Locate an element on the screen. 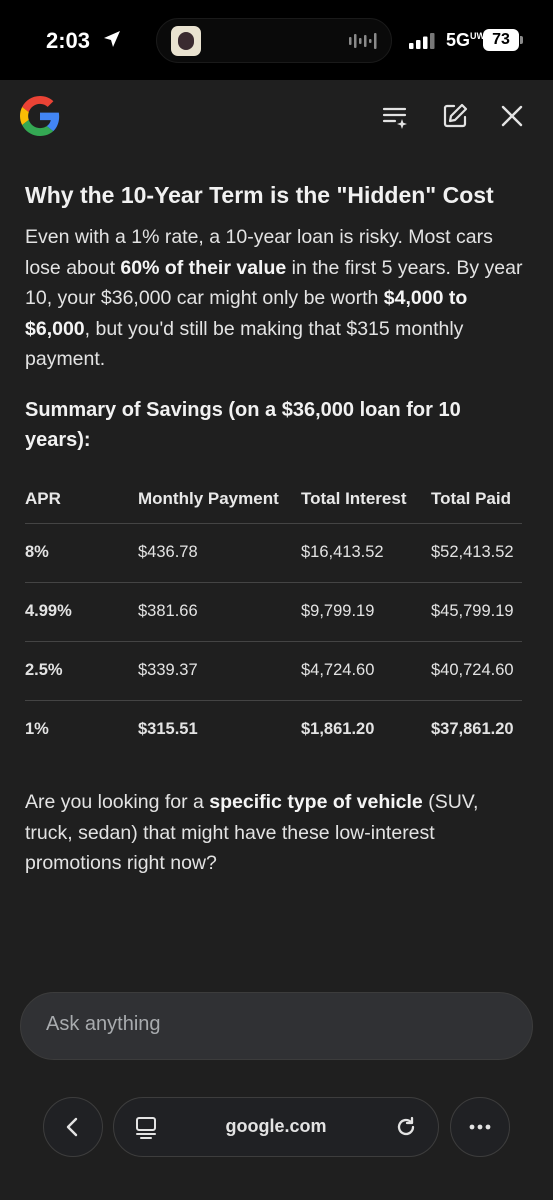 The height and width of the screenshot is (1200, 553). cell-total: $45,799.19 is located at coordinates (476, 611).